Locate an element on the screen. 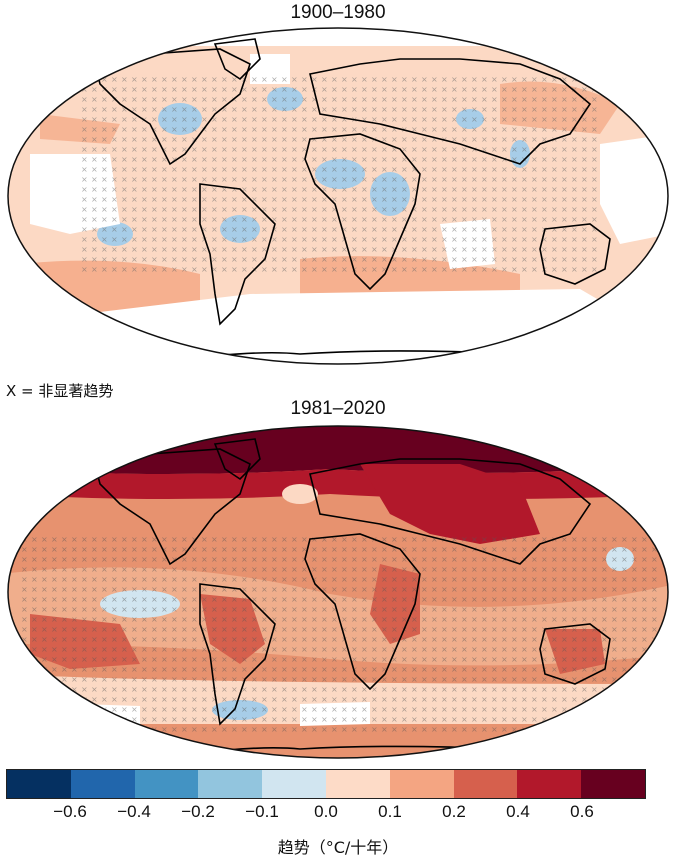 The width and height of the screenshot is (676, 866). colorbar-tick: 0.2 is located at coordinates (454, 811).